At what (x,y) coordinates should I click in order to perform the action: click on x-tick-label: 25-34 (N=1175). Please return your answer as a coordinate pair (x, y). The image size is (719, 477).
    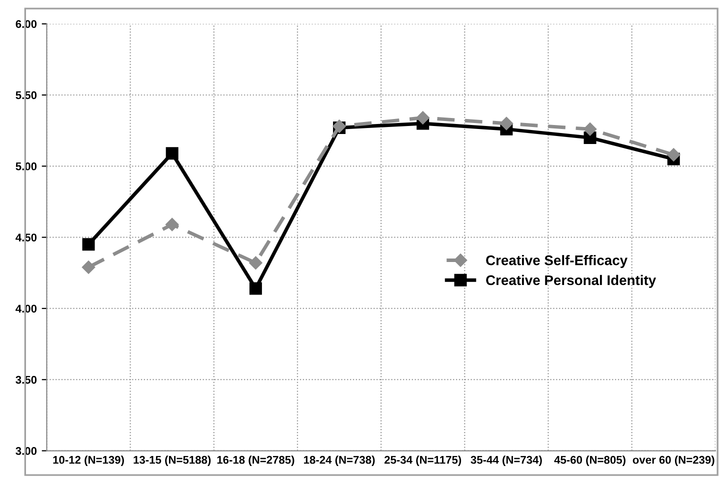
    Looking at the image, I should click on (423, 461).